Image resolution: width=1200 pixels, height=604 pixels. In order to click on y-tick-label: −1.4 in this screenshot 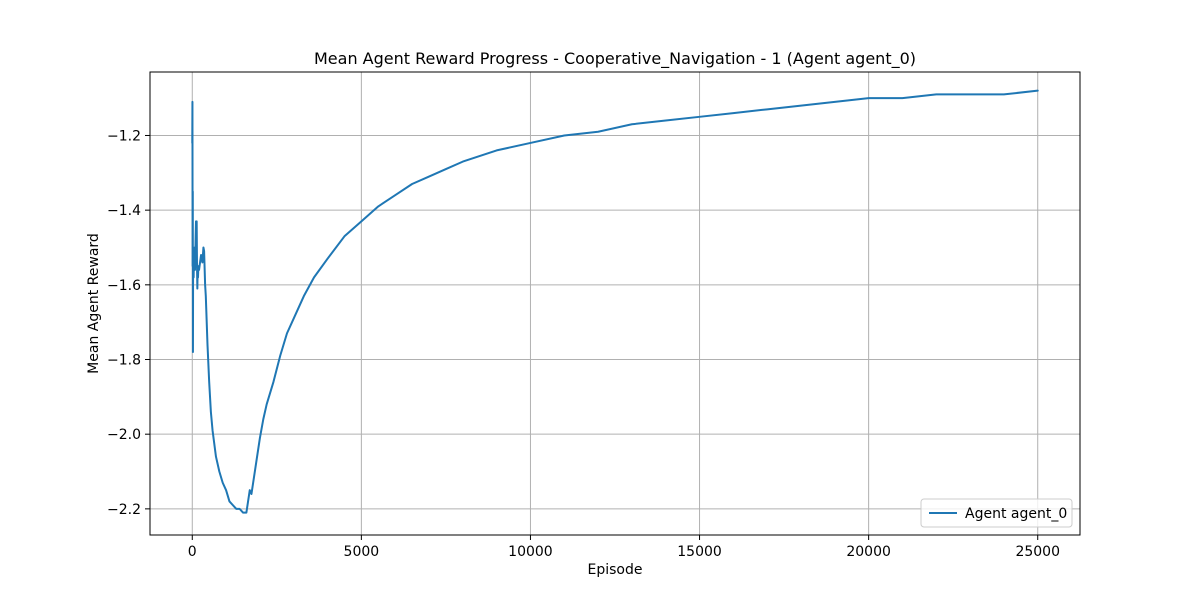, I will do `click(124, 211)`.